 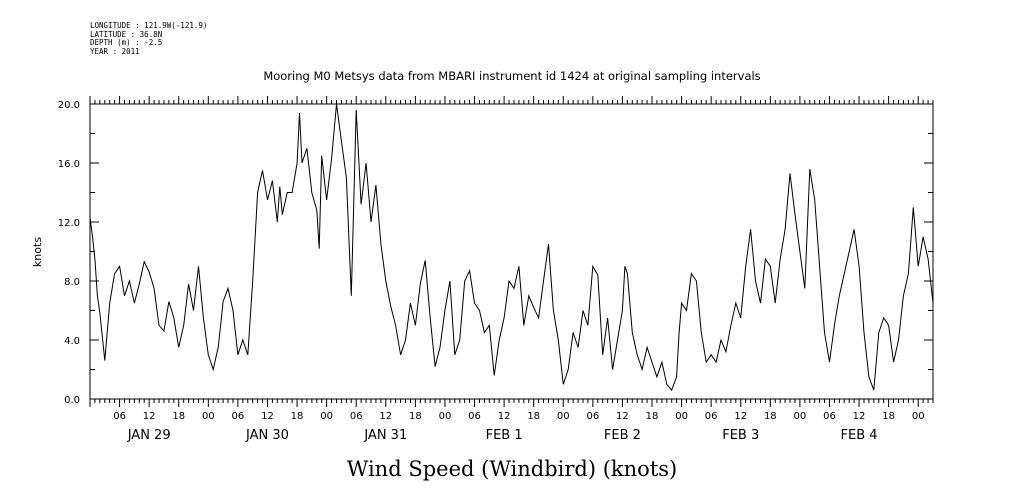 What do you see at coordinates (72, 400) in the screenshot?
I see `y-tick-label: 0.0` at bounding box center [72, 400].